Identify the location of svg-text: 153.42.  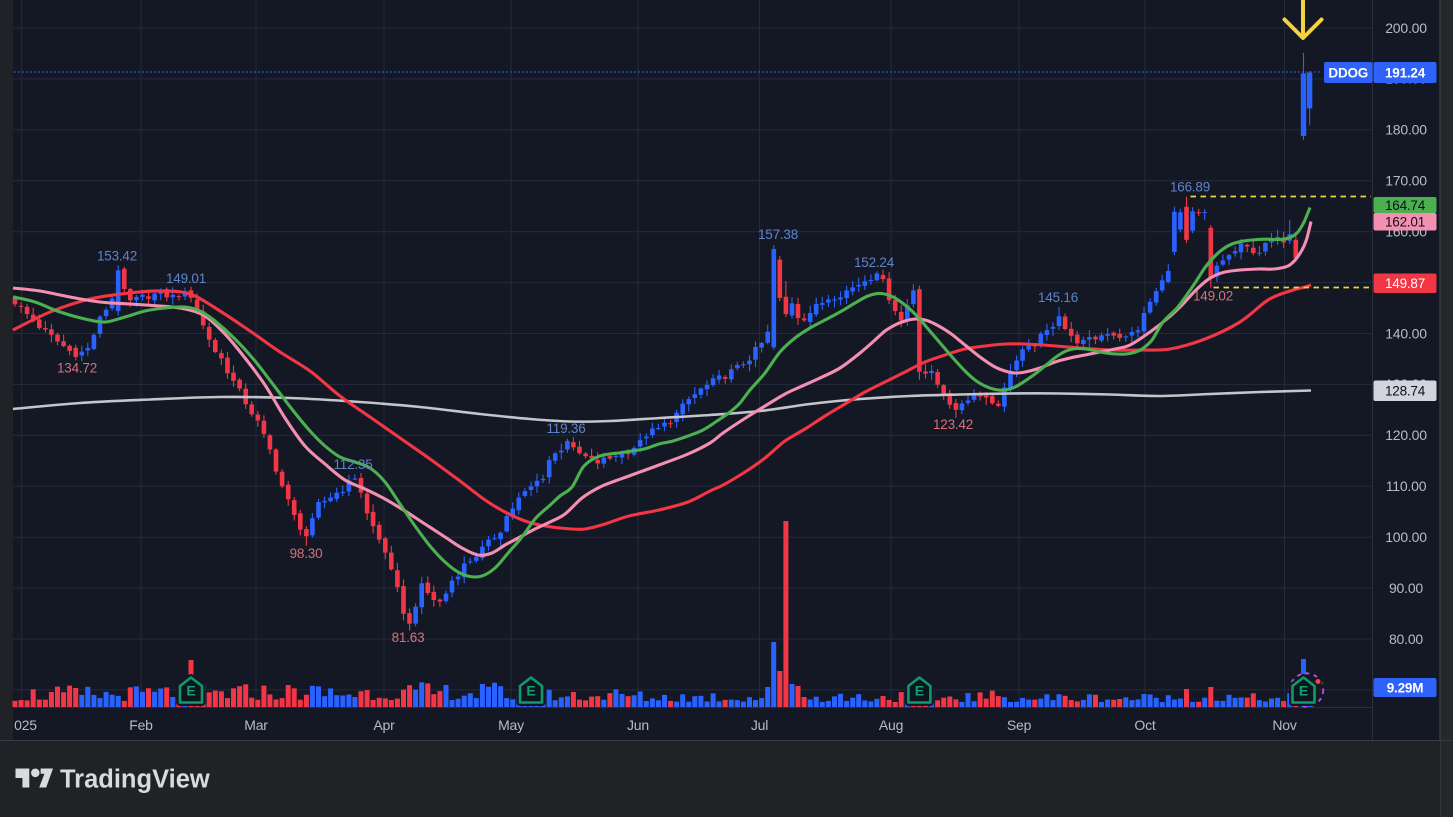
(117, 256).